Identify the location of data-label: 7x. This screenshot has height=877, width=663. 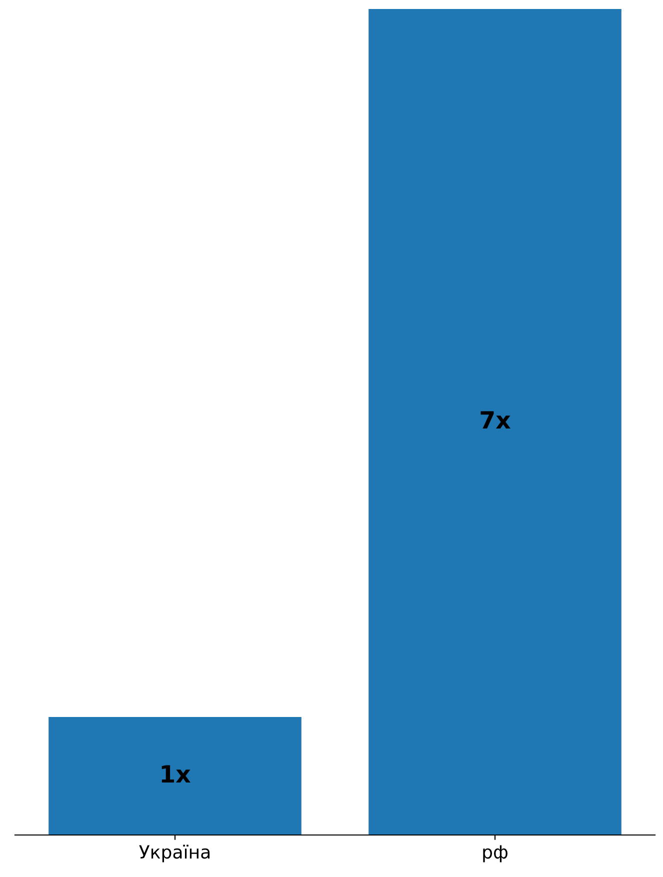
(495, 420).